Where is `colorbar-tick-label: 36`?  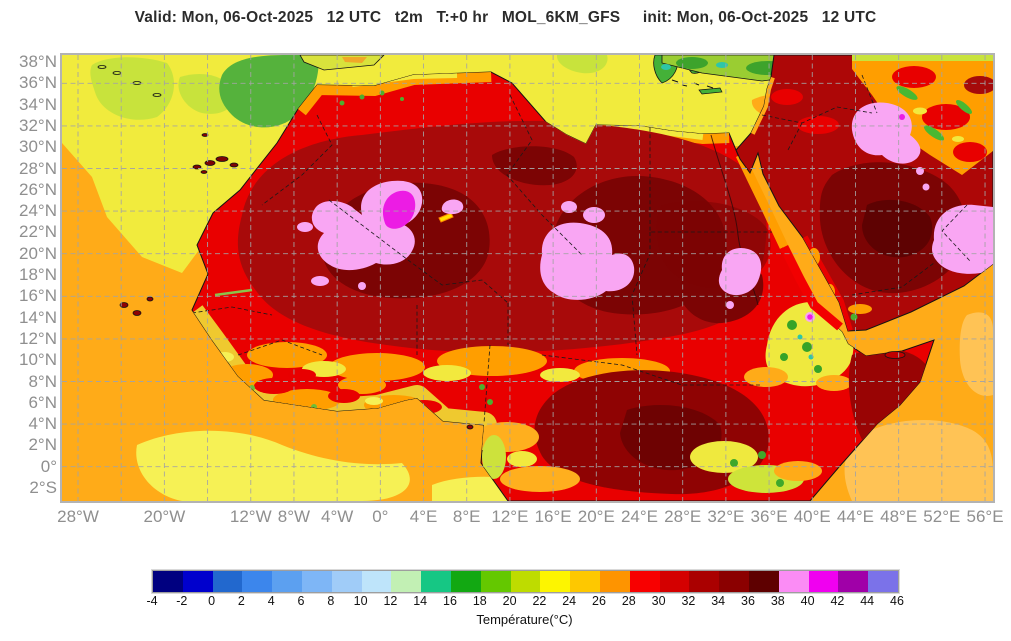
colorbar-tick-label: 36 is located at coordinates (748, 601).